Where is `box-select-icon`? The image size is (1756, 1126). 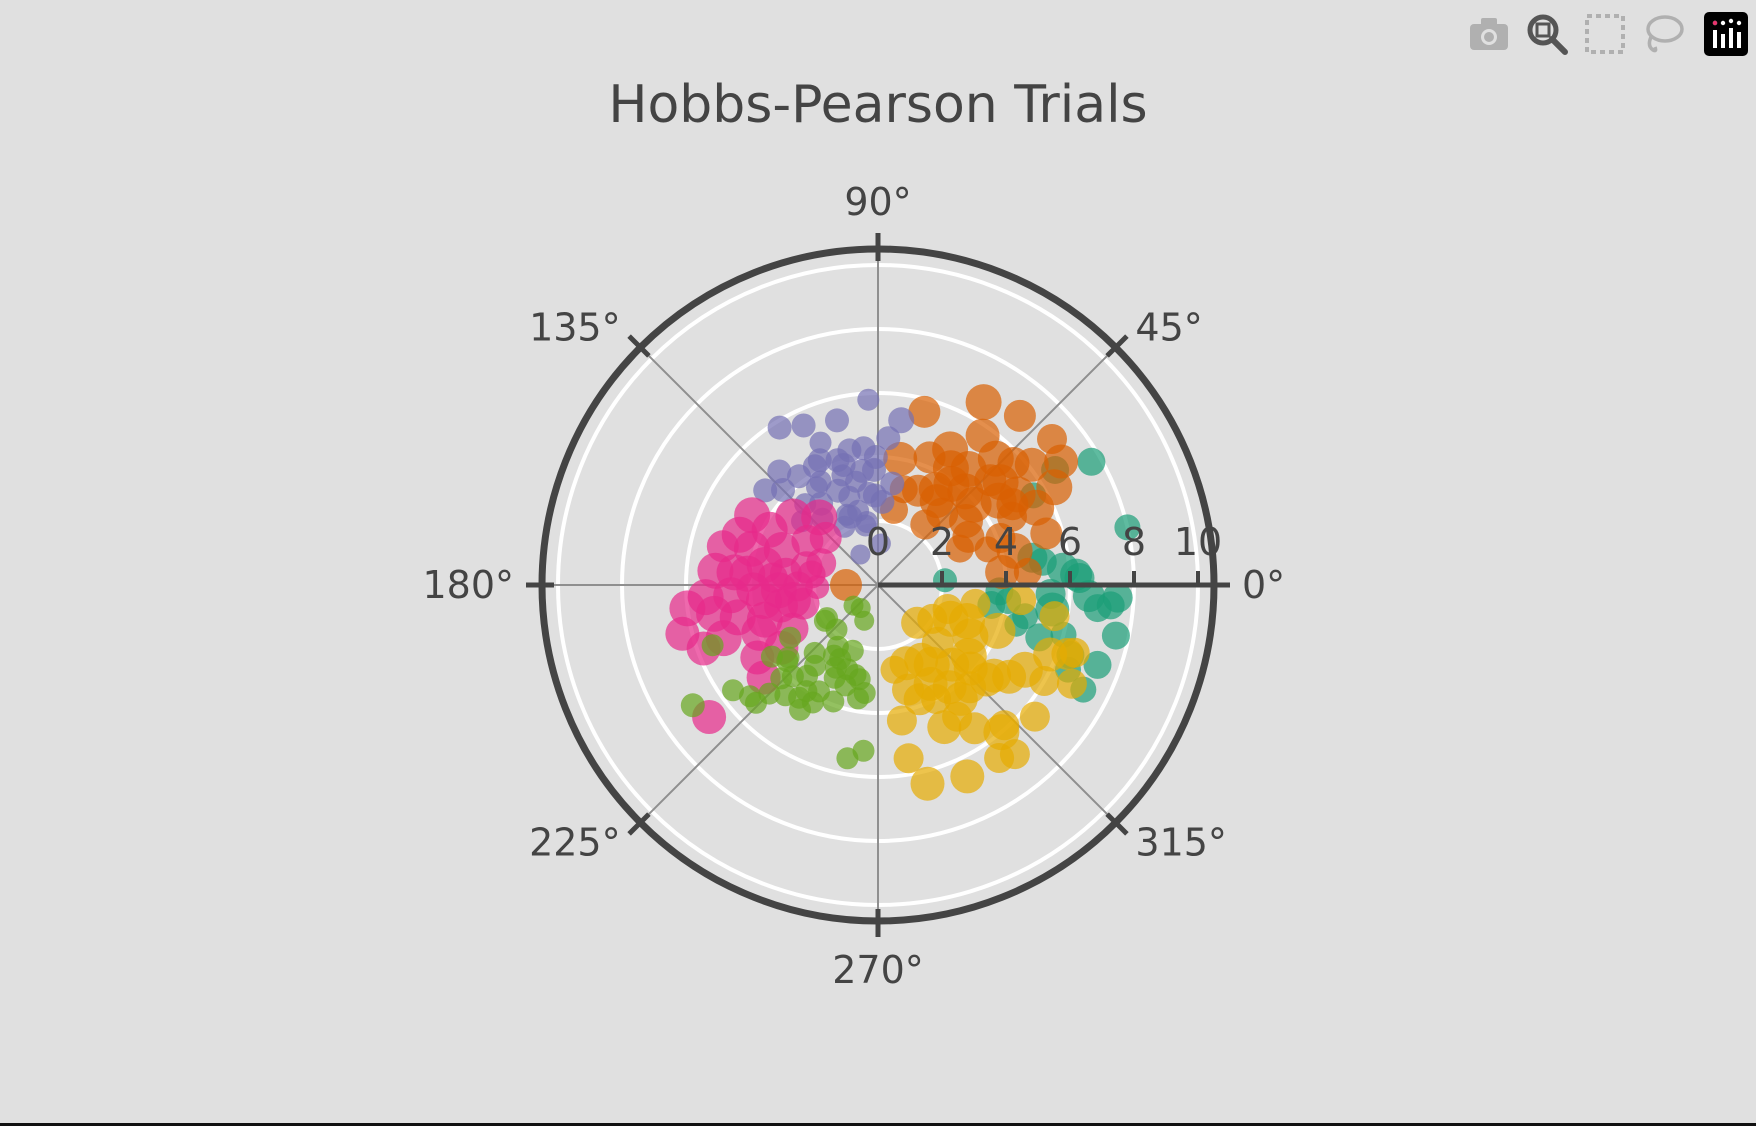 box-select-icon is located at coordinates (1605, 34).